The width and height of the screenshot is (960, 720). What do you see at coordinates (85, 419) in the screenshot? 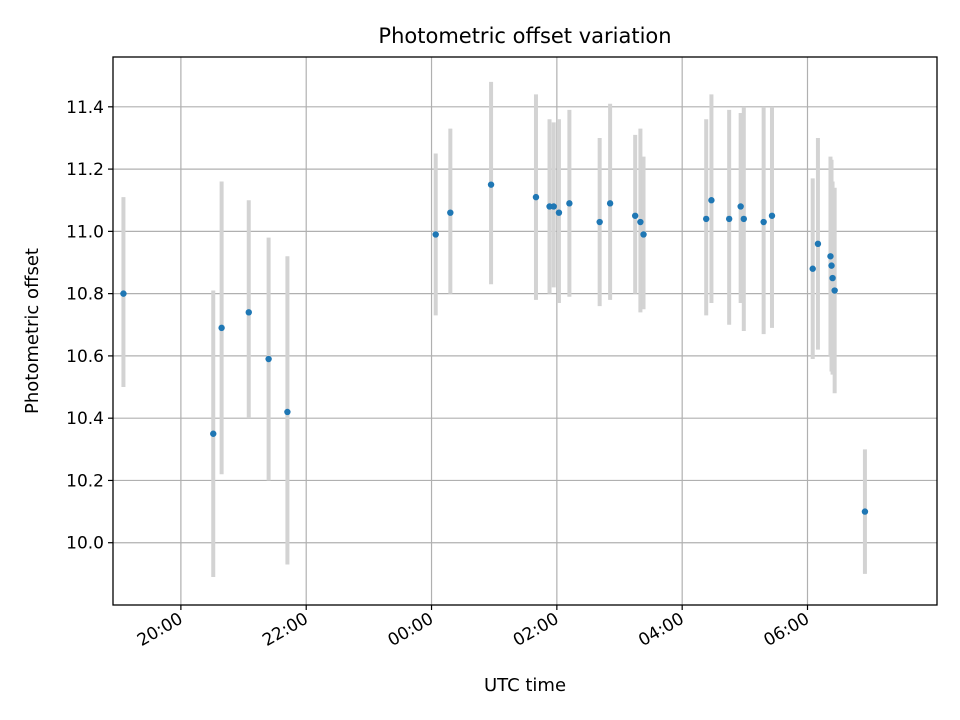
I see `y-tick-label: 10.4` at bounding box center [85, 419].